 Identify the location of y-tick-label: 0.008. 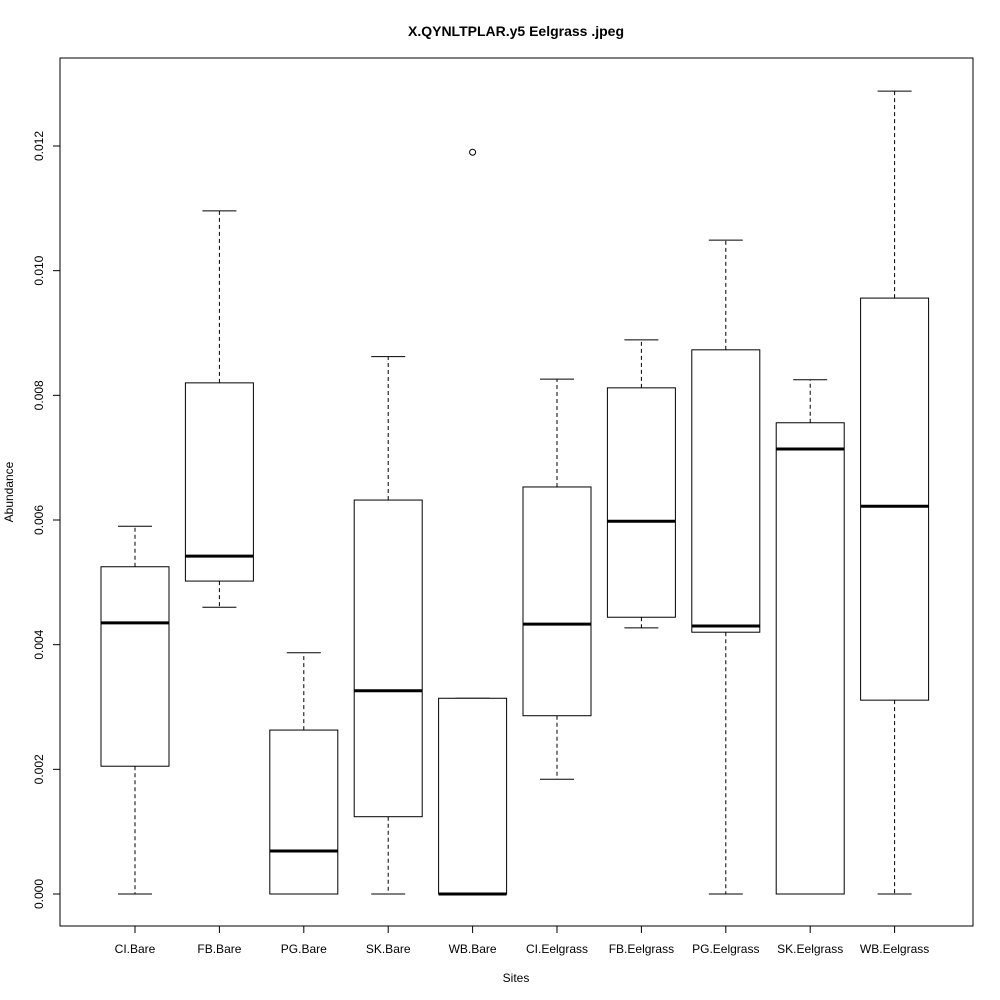
(39, 395).